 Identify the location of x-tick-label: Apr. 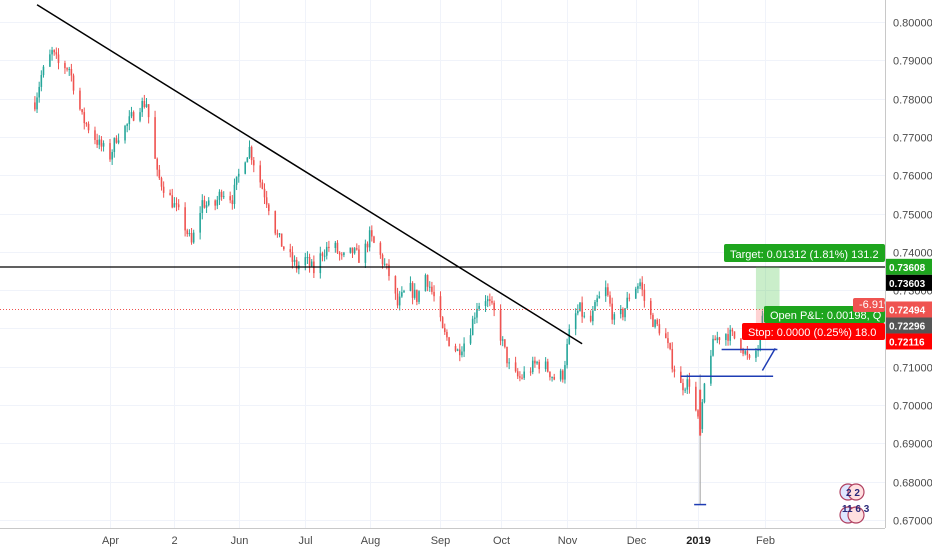
(110, 541).